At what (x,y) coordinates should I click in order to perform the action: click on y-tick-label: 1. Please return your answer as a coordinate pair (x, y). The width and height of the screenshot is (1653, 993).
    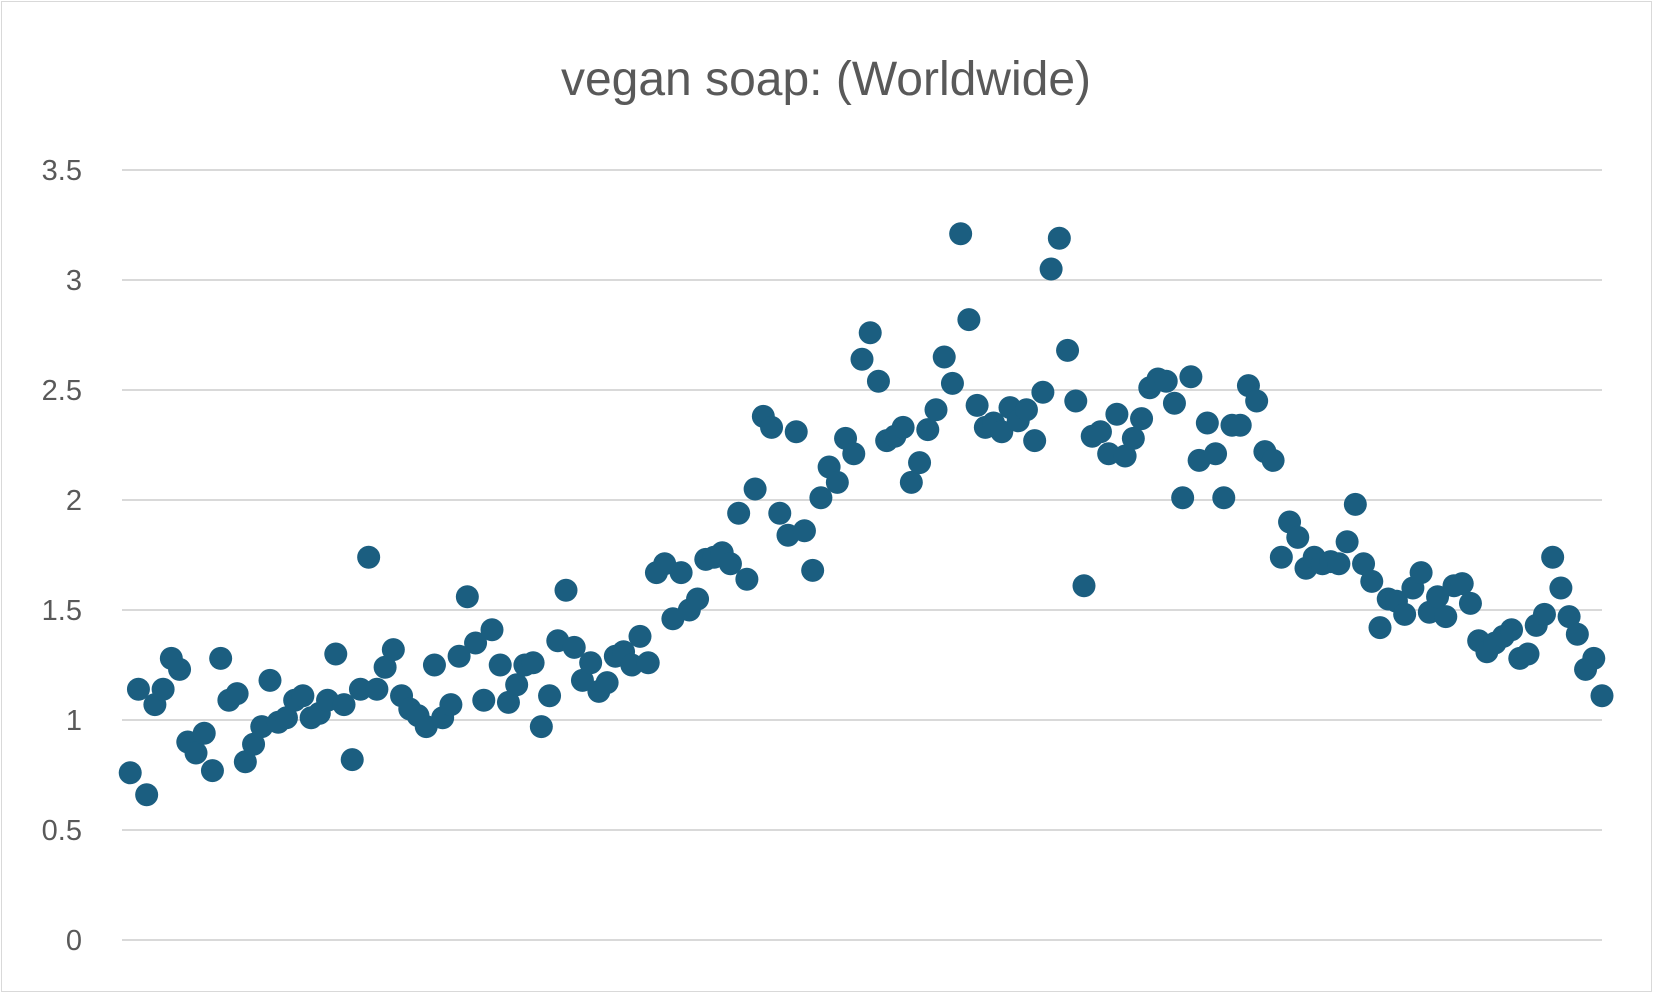
    Looking at the image, I should click on (74, 721).